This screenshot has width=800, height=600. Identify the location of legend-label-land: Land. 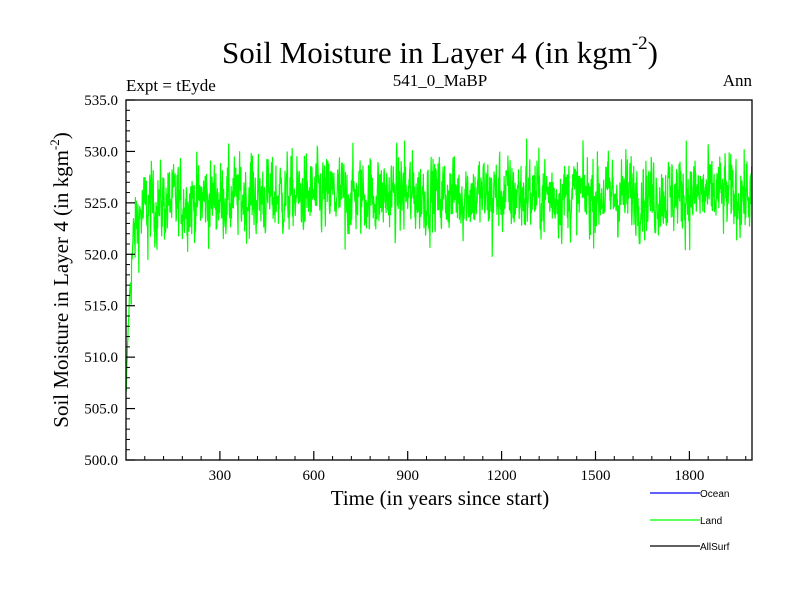
(711, 521).